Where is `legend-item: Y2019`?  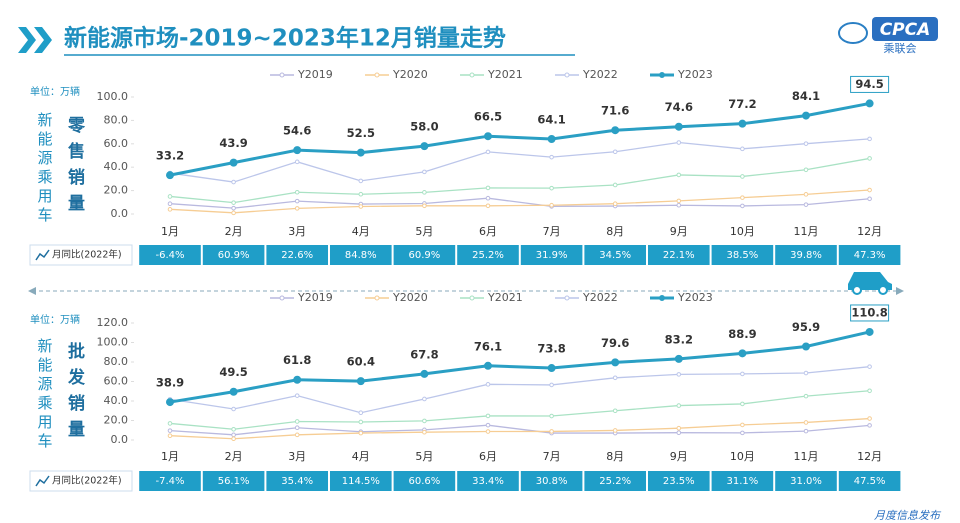
legend-item: Y2019 is located at coordinates (301, 74).